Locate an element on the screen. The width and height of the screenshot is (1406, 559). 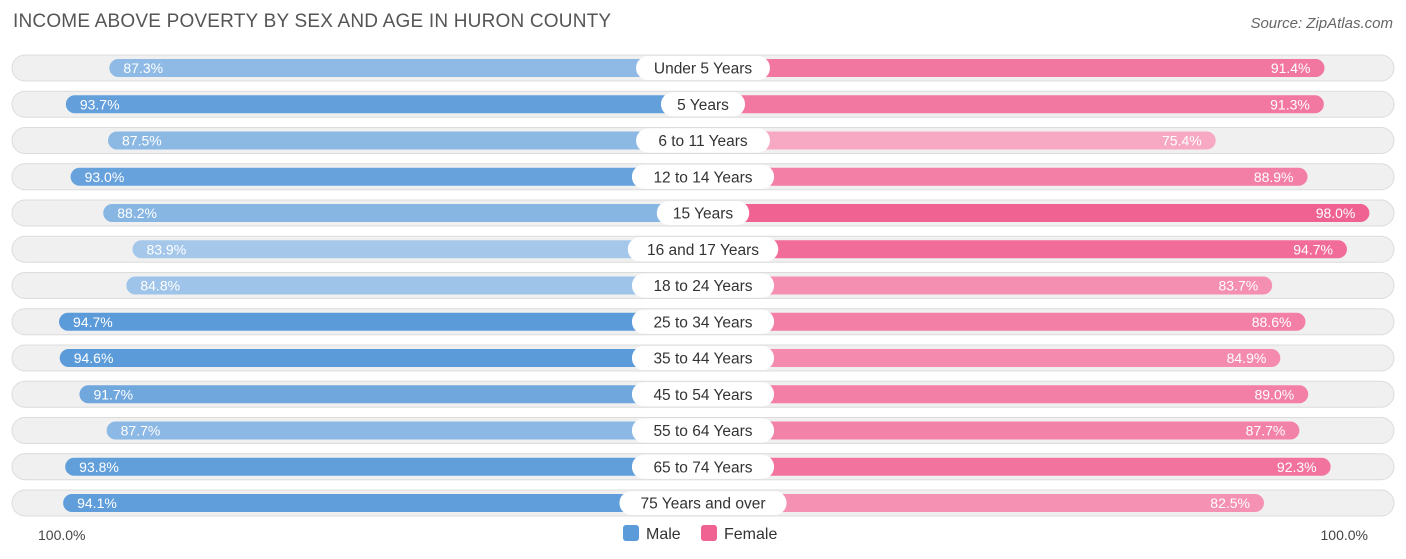
category-label: 16 and 17 Years is located at coordinates (703, 250).